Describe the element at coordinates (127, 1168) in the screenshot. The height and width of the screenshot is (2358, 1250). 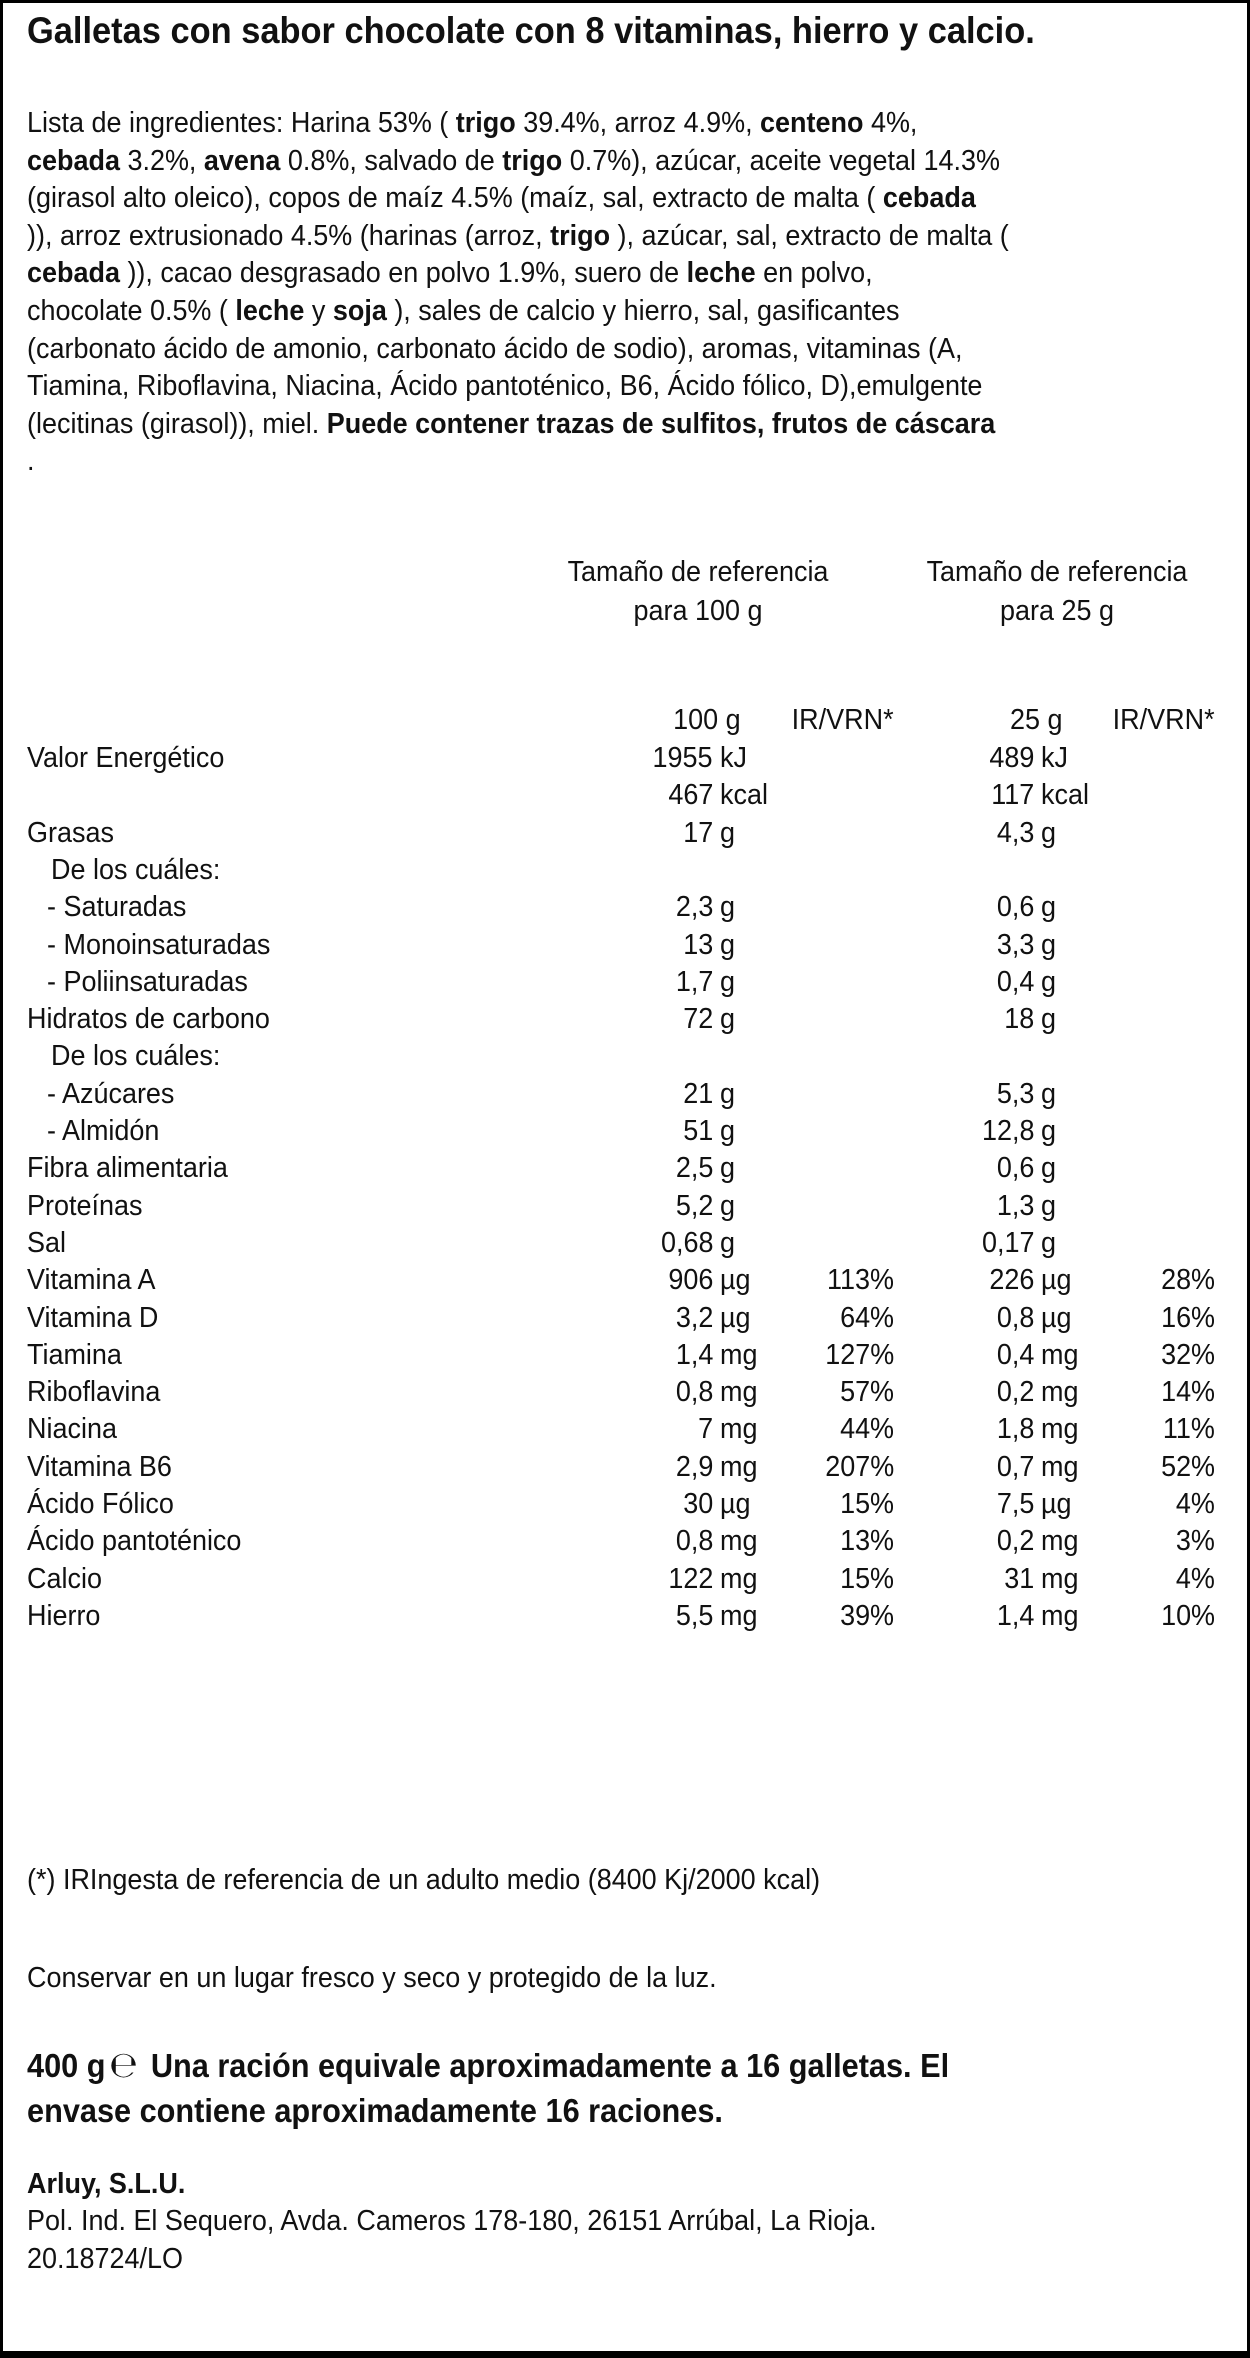
I see `nutrient-label: Fibra alimentaria` at that location.